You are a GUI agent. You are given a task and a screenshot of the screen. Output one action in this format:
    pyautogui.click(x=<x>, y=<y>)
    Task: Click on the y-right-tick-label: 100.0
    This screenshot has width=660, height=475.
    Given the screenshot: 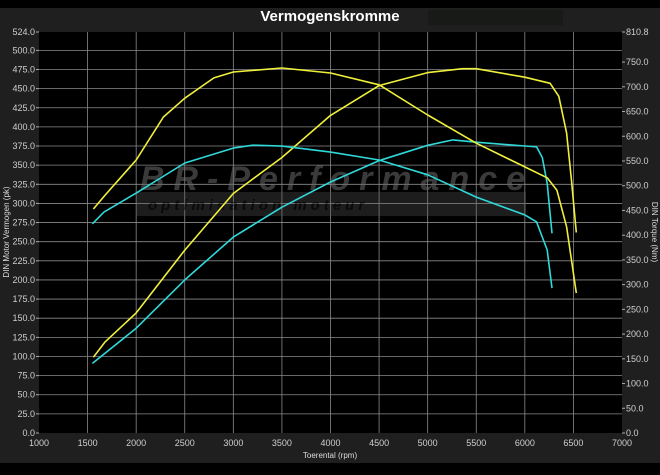 What is the action you would take?
    pyautogui.click(x=637, y=384)
    